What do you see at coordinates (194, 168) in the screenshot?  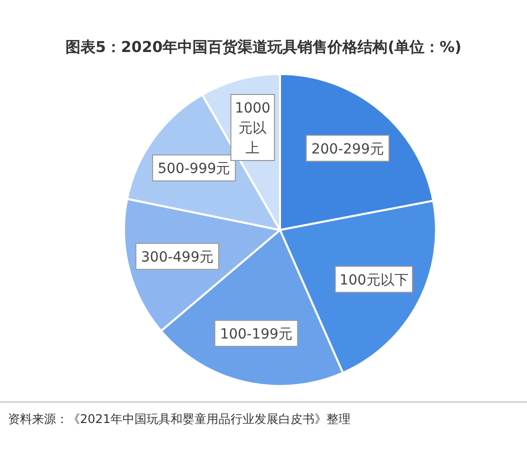 I see `slice-label: 500-999元` at bounding box center [194, 168].